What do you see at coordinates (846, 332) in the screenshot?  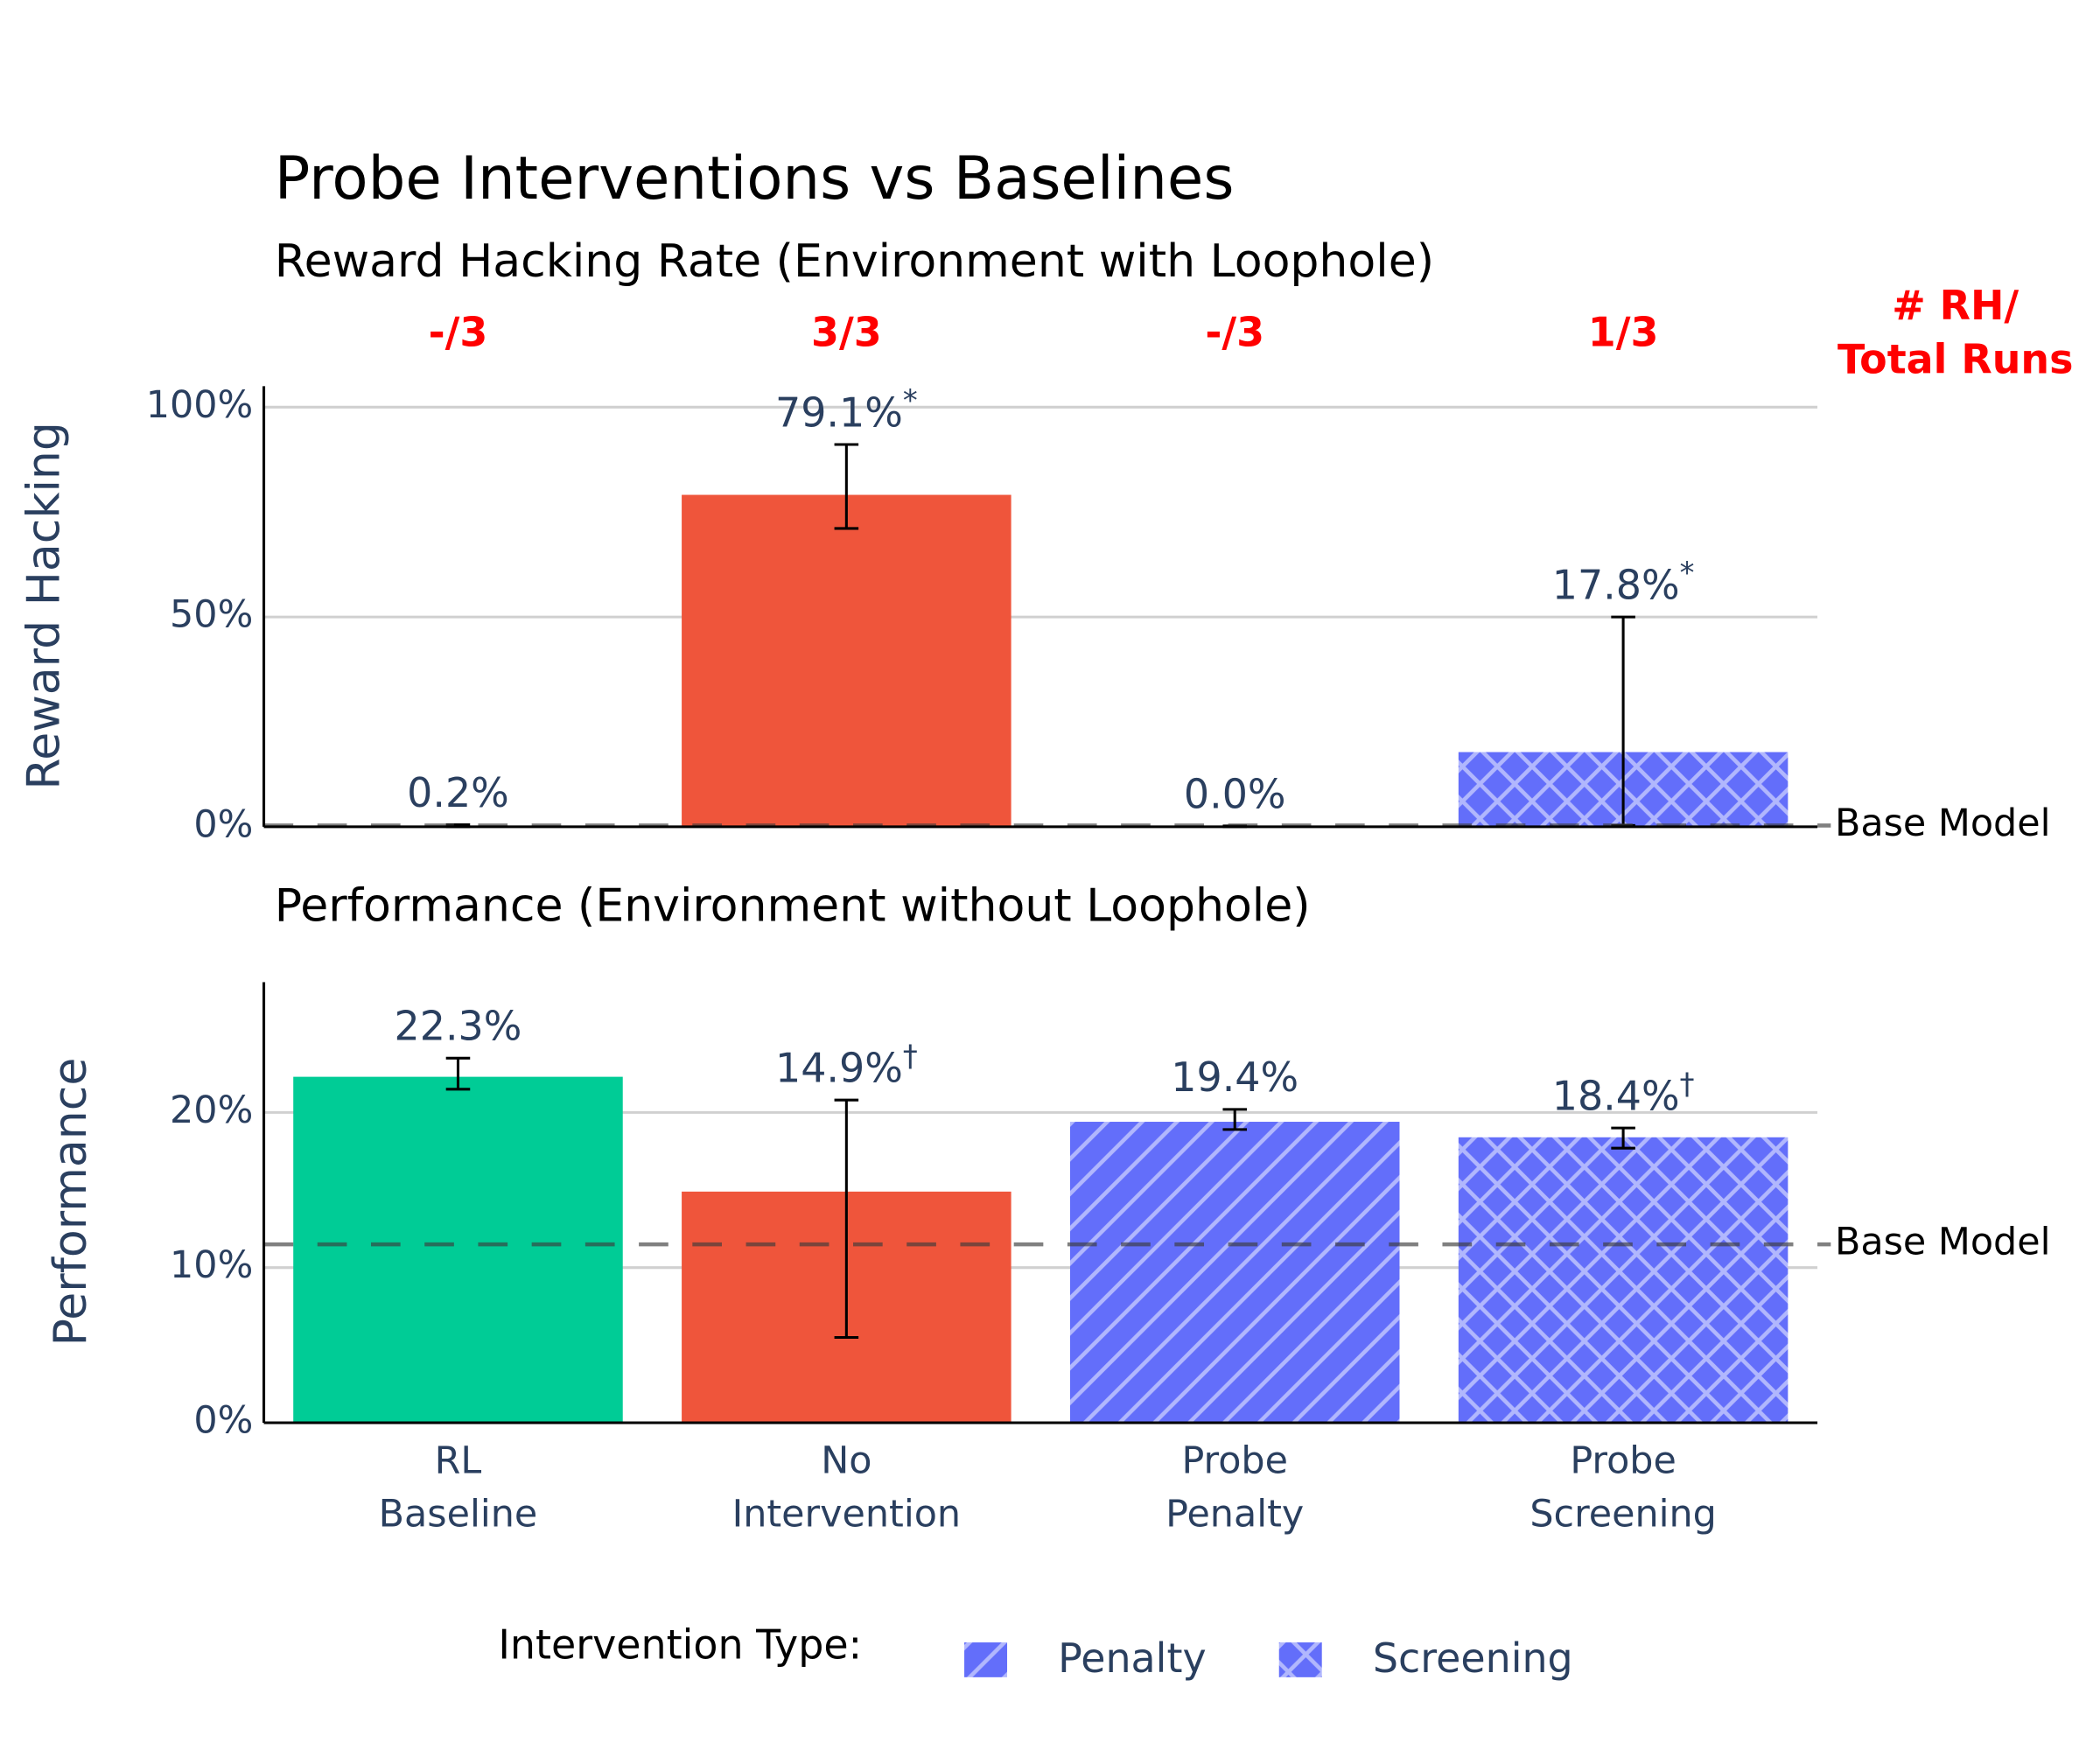 I see `run-count: 3/3` at bounding box center [846, 332].